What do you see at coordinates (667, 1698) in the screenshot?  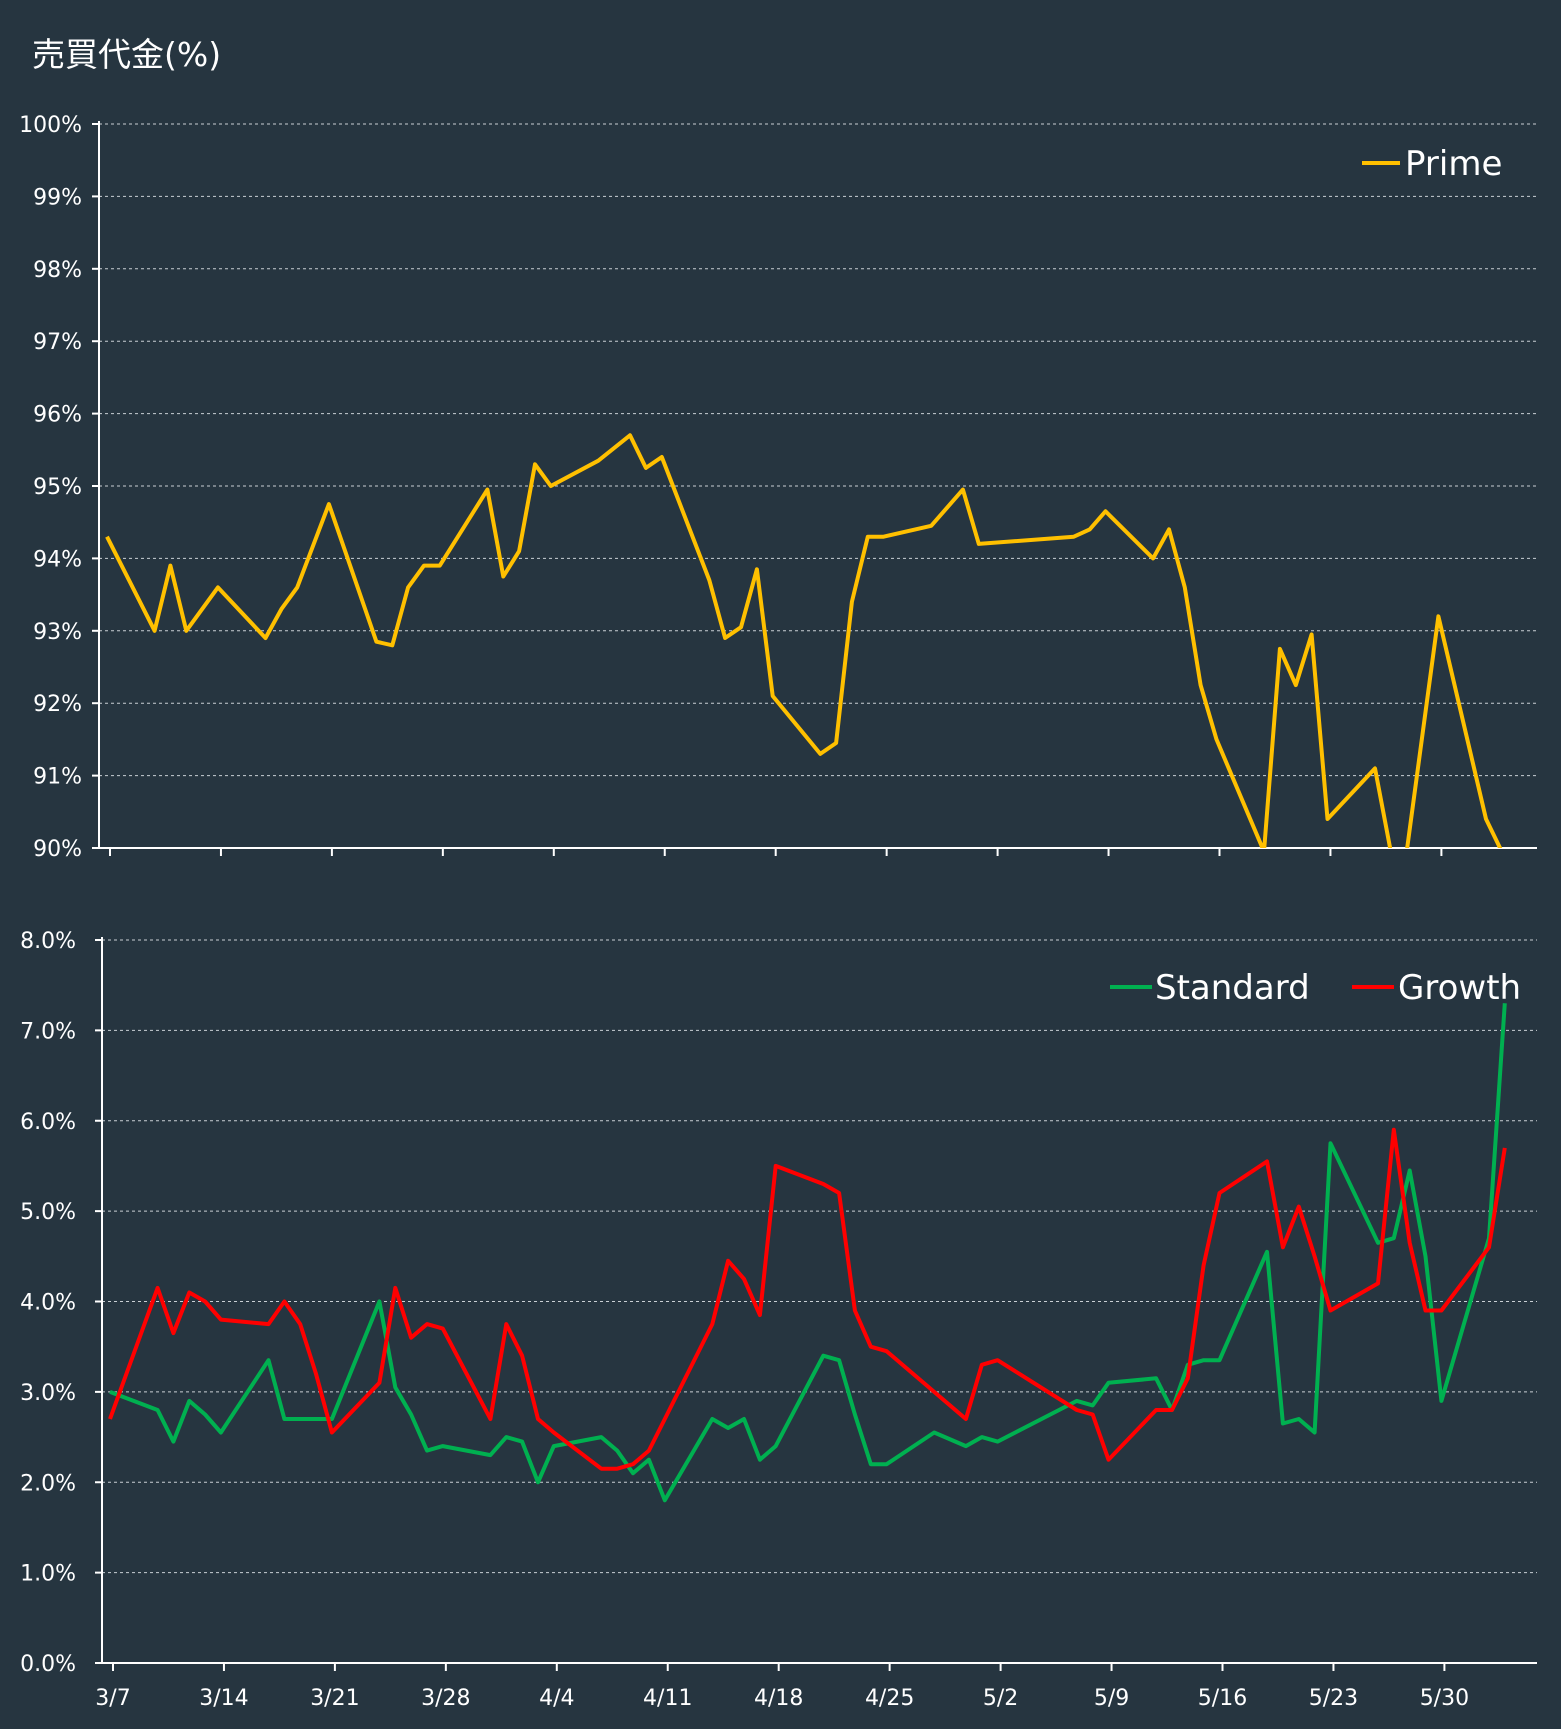 I see `x-tick-label: 4/11` at bounding box center [667, 1698].